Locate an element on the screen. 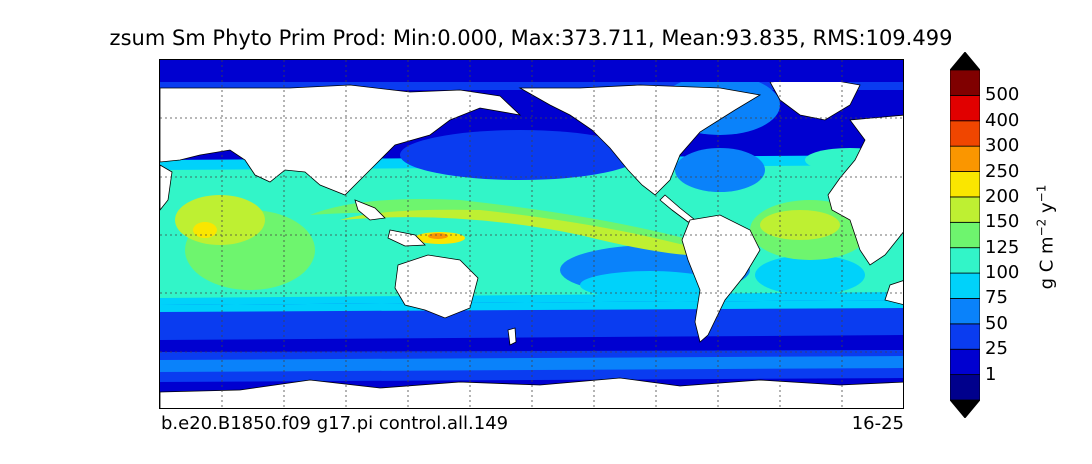 Image resolution: width=1092 pixels, height=464 pixels. colorbar-tick-label: 250 is located at coordinates (1002, 171).